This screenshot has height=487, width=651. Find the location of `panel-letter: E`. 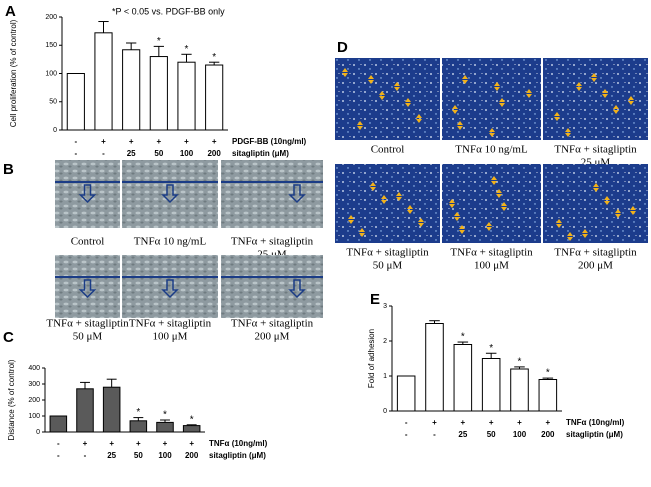

panel-letter: E is located at coordinates (375, 299).